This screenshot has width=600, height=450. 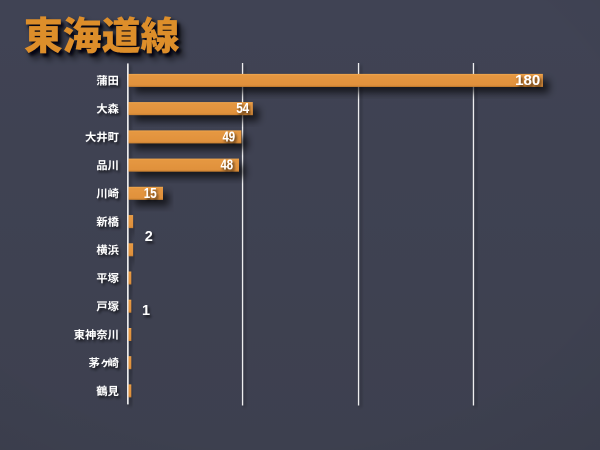 I want to click on svg-text: 54, so click(x=242, y=109).